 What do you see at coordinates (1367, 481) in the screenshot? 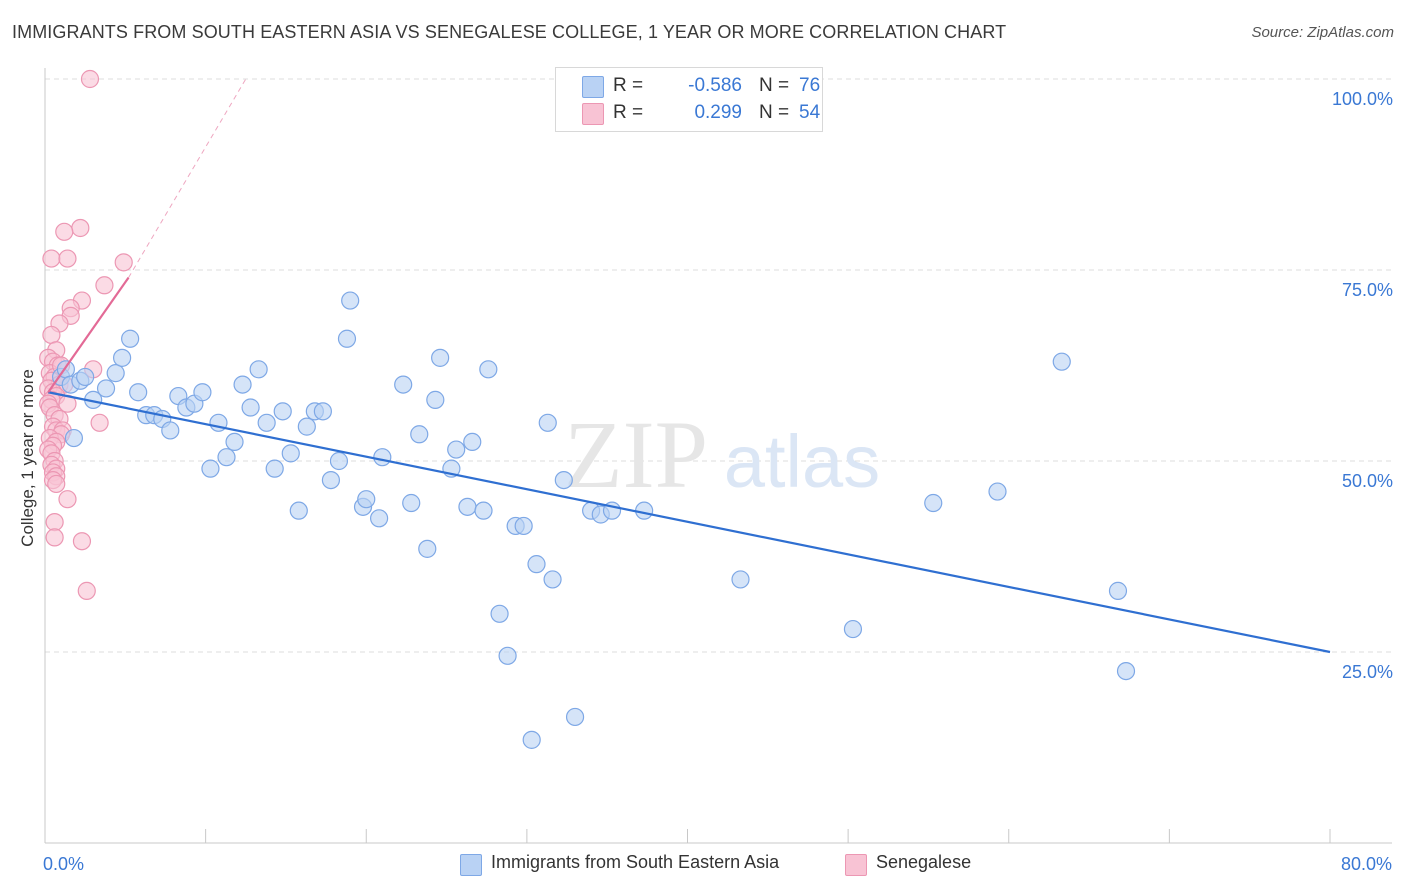
I see `y-tick-label: 50.0%` at bounding box center [1367, 481].